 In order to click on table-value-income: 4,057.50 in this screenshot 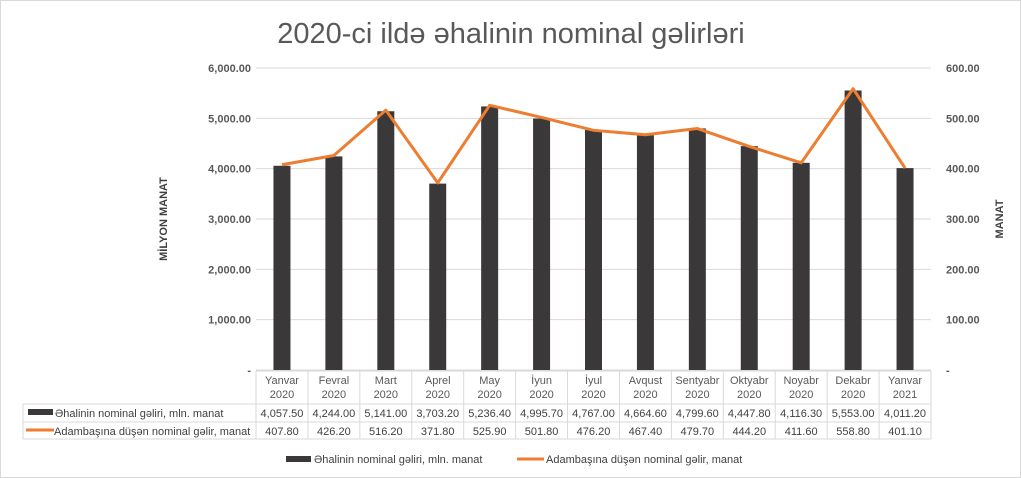, I will do `click(282, 414)`.